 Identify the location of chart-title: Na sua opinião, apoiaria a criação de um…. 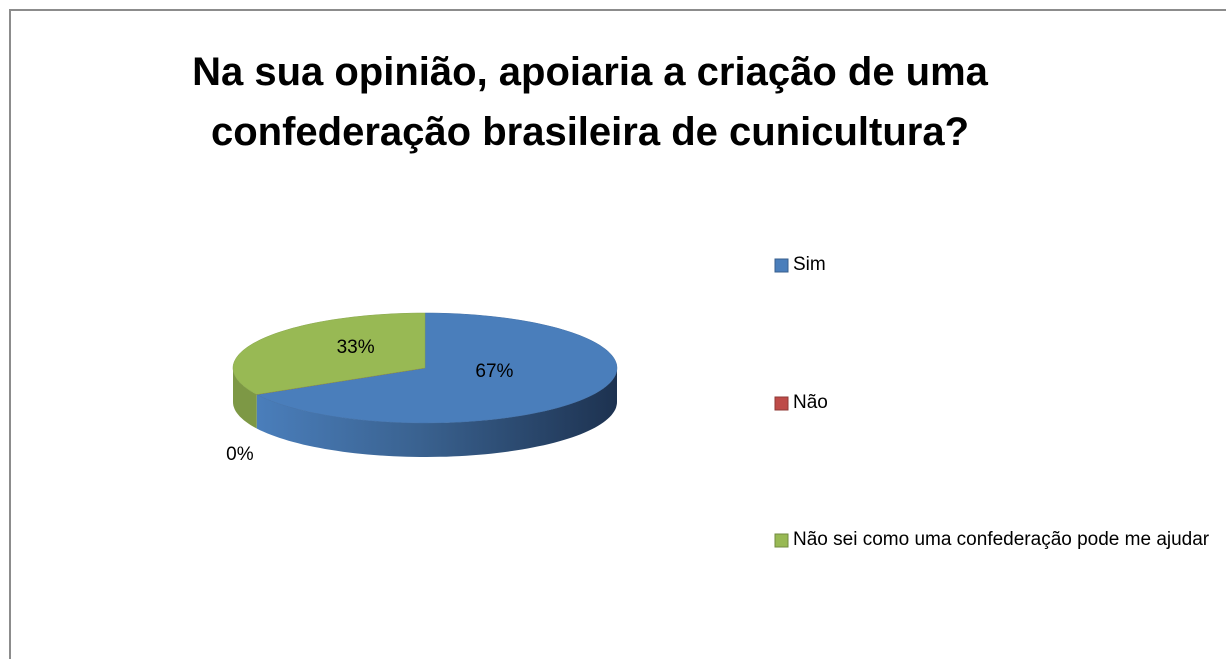
(590, 102).